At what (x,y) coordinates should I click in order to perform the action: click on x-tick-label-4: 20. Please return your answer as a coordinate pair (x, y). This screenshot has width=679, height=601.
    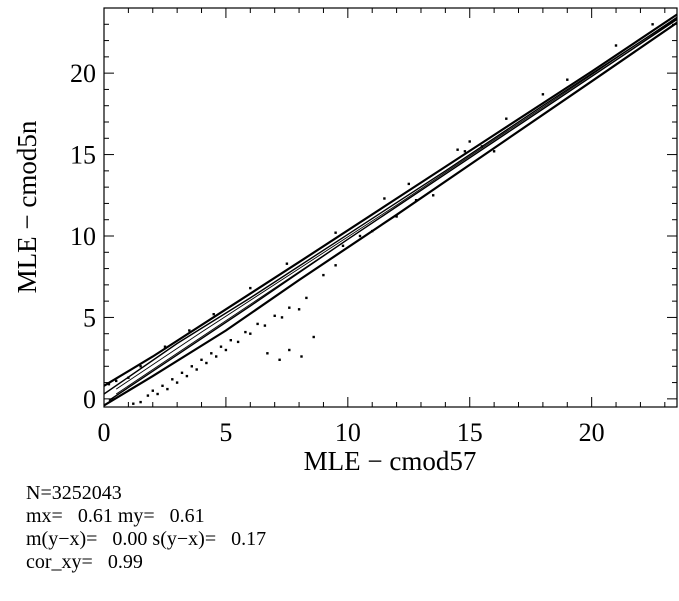
    Looking at the image, I should click on (592, 432).